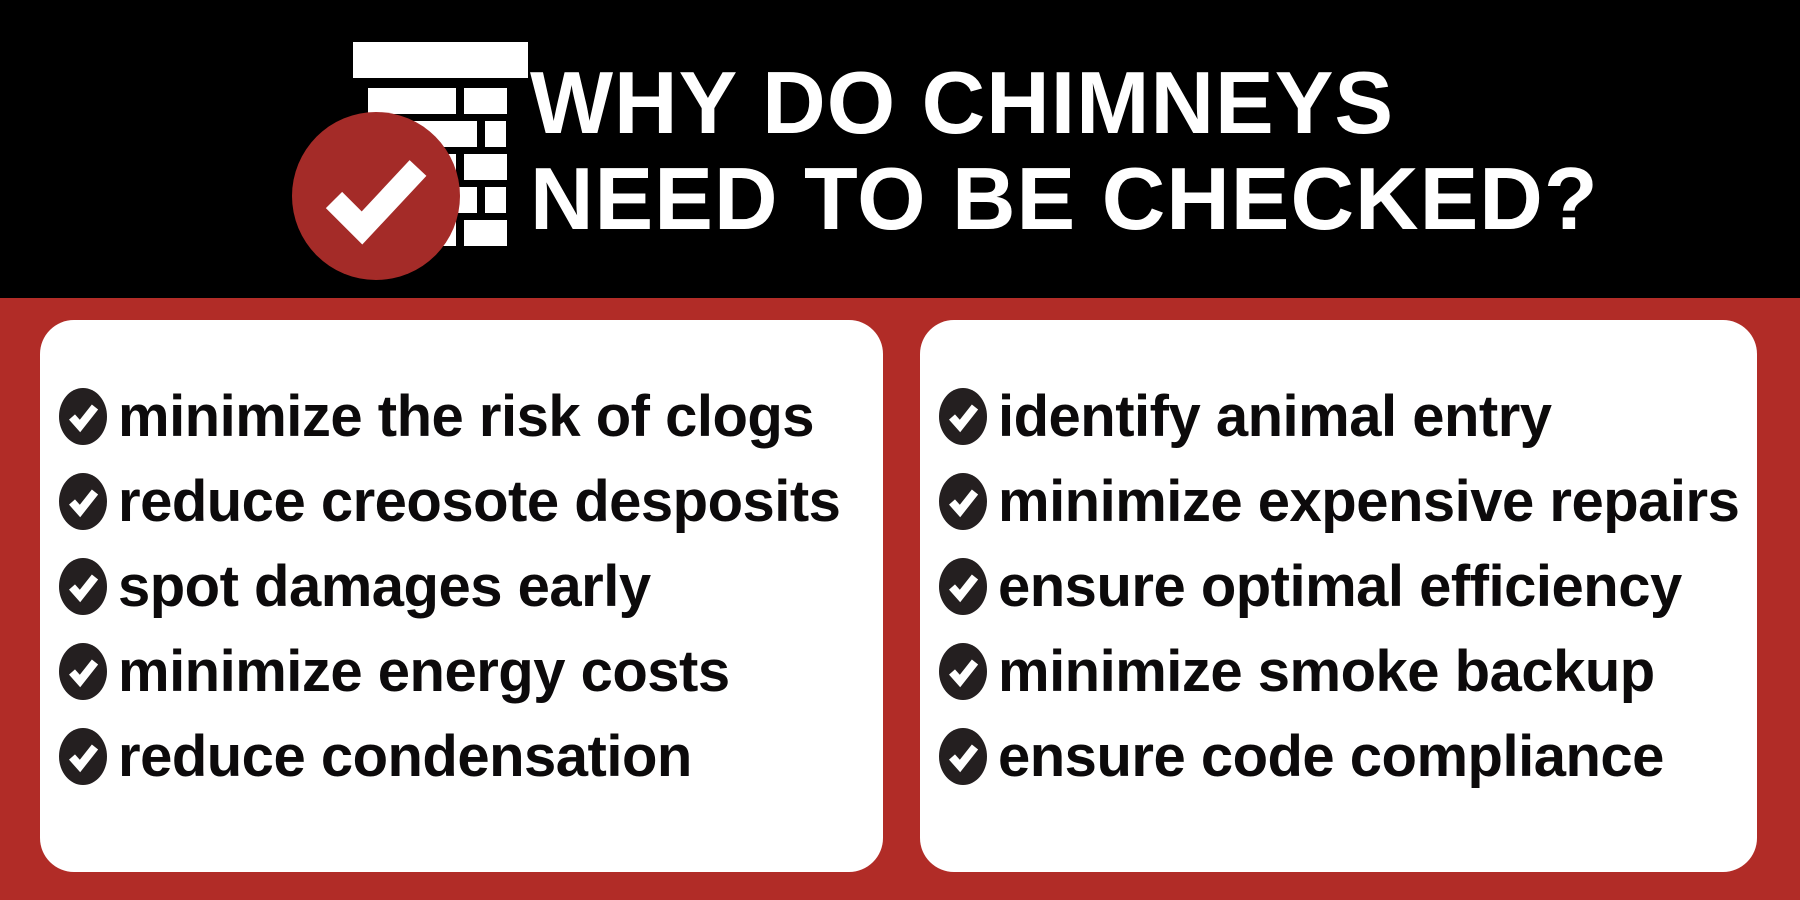 This screenshot has height=900, width=1800. I want to click on checklist-item: minimize expensive repairs, so click(1343, 501).